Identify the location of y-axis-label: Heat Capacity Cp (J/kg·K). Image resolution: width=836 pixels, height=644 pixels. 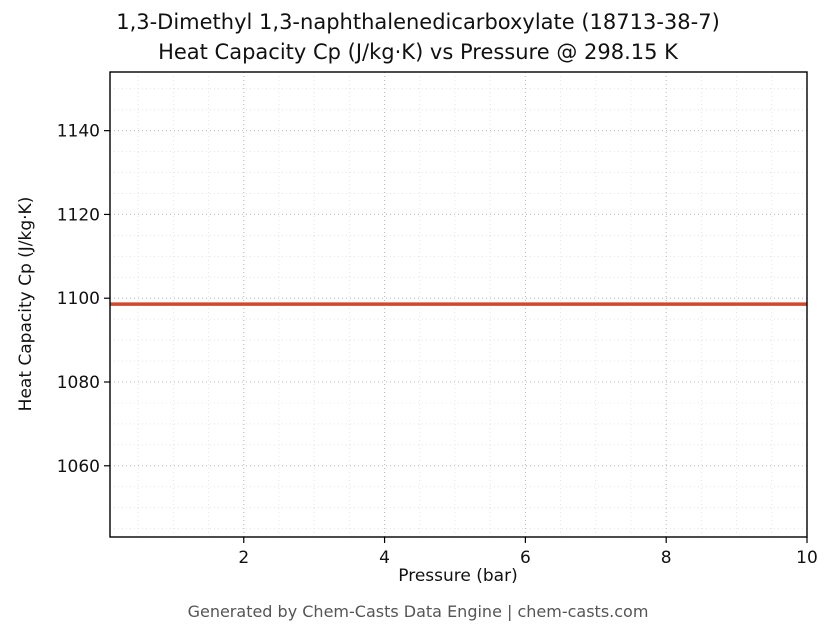
(26, 304).